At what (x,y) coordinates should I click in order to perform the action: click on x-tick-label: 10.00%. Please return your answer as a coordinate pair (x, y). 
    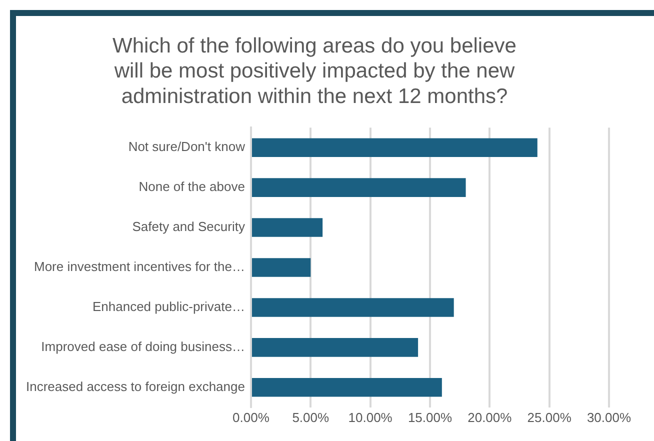
    Looking at the image, I should click on (370, 417).